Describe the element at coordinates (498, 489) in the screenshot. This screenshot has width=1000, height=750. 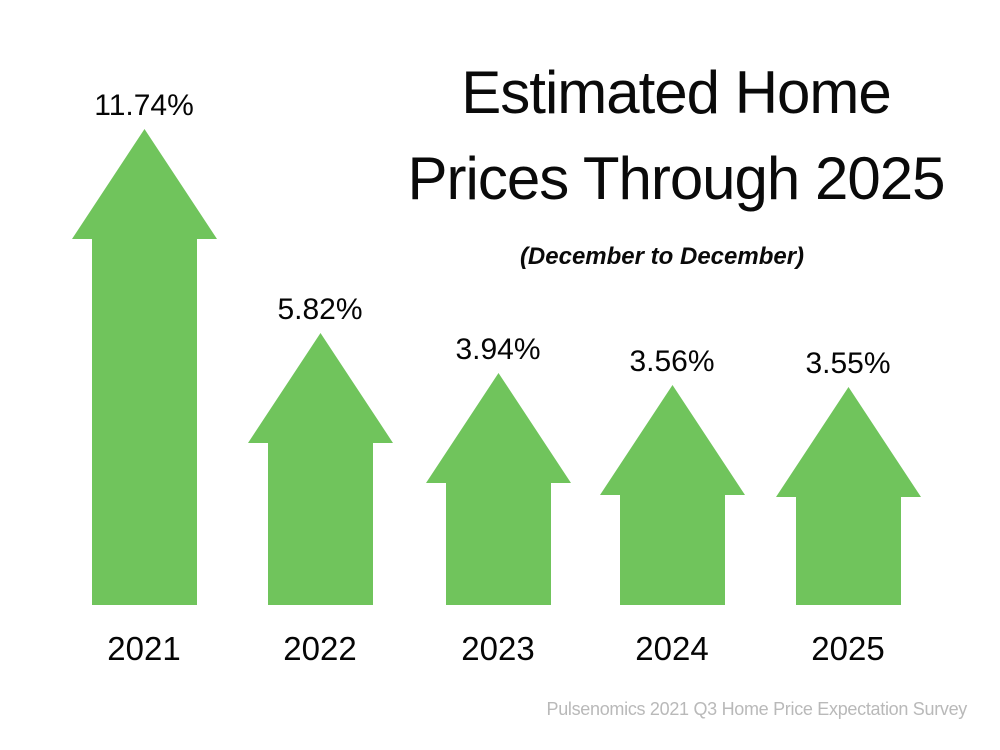
I see `up-arrow-icon-2023` at that location.